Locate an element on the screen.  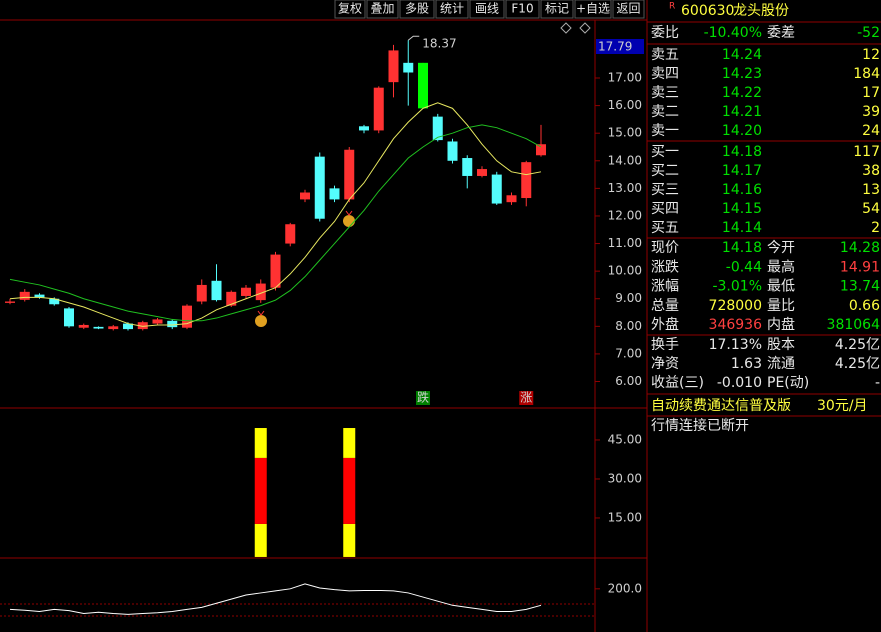
quote-value: 24 is located at coordinates (871, 131).